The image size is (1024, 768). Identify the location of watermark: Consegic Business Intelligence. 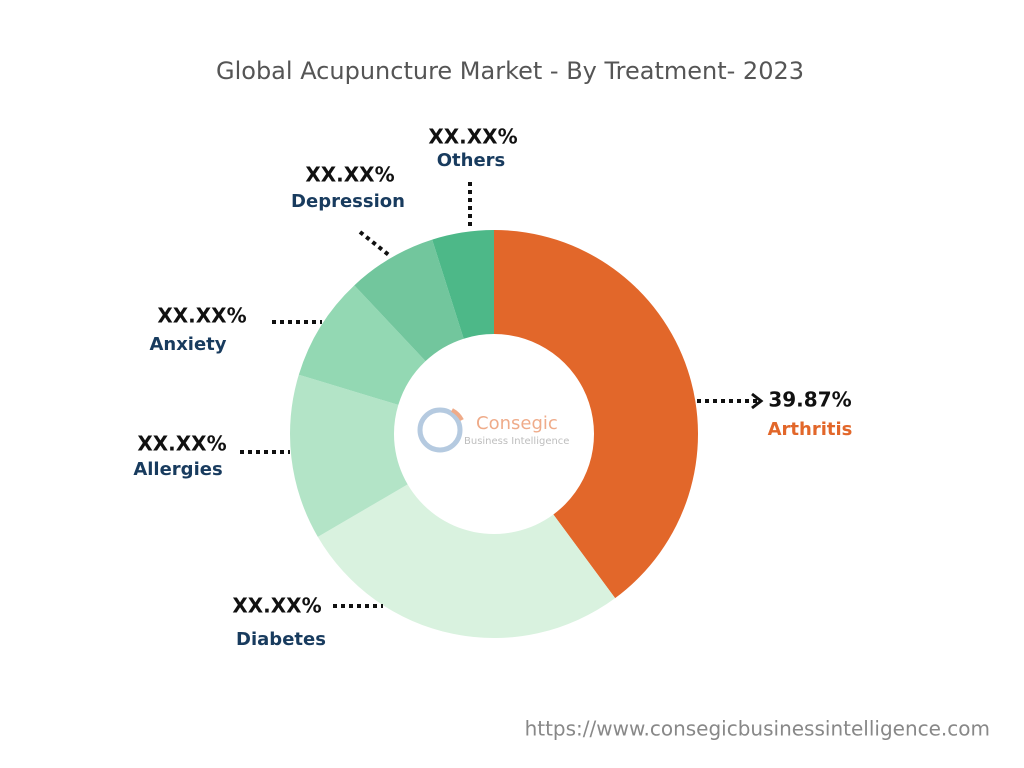
(493, 430).